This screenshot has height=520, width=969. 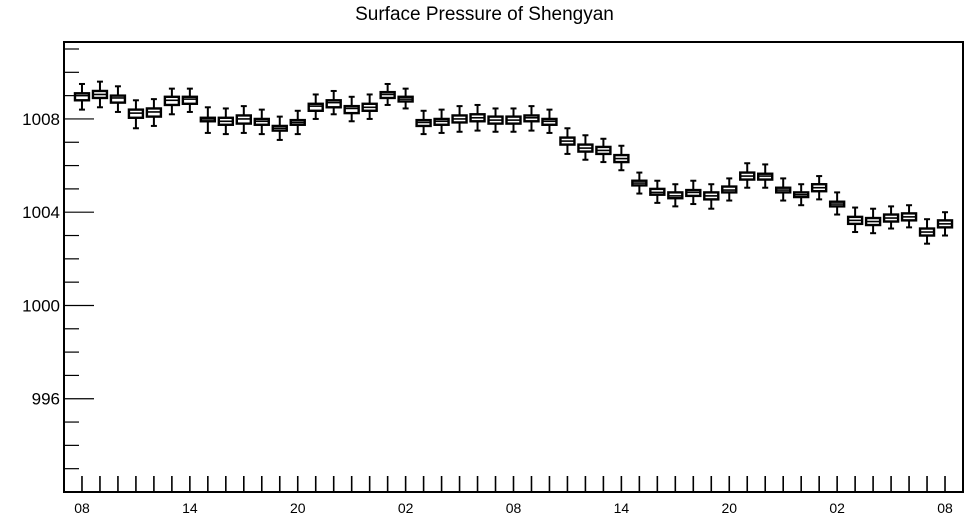 What do you see at coordinates (513, 496) in the screenshot?
I see `x-axis: 08 14 20 02 08 14 20 02 08` at bounding box center [513, 496].